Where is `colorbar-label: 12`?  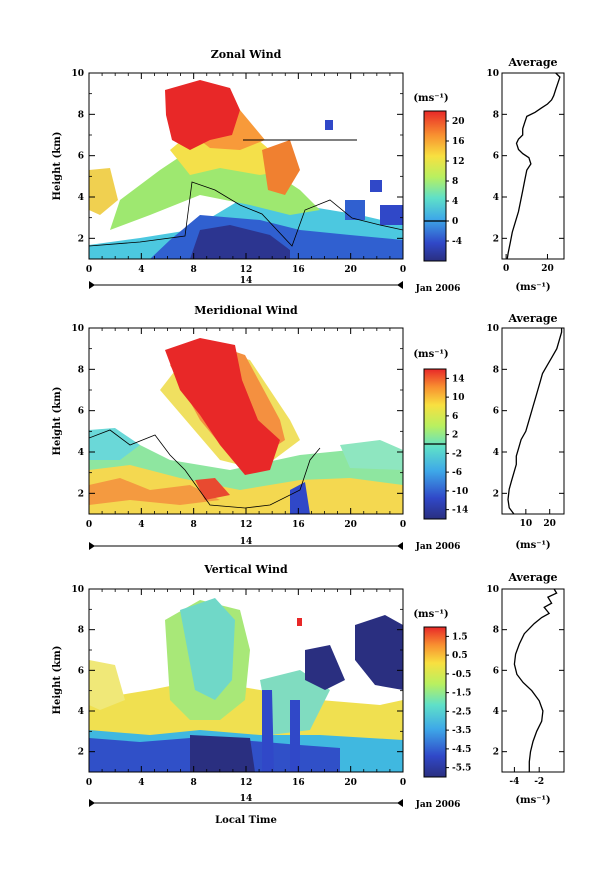
colorbar-label: 12 is located at coordinates (458, 162).